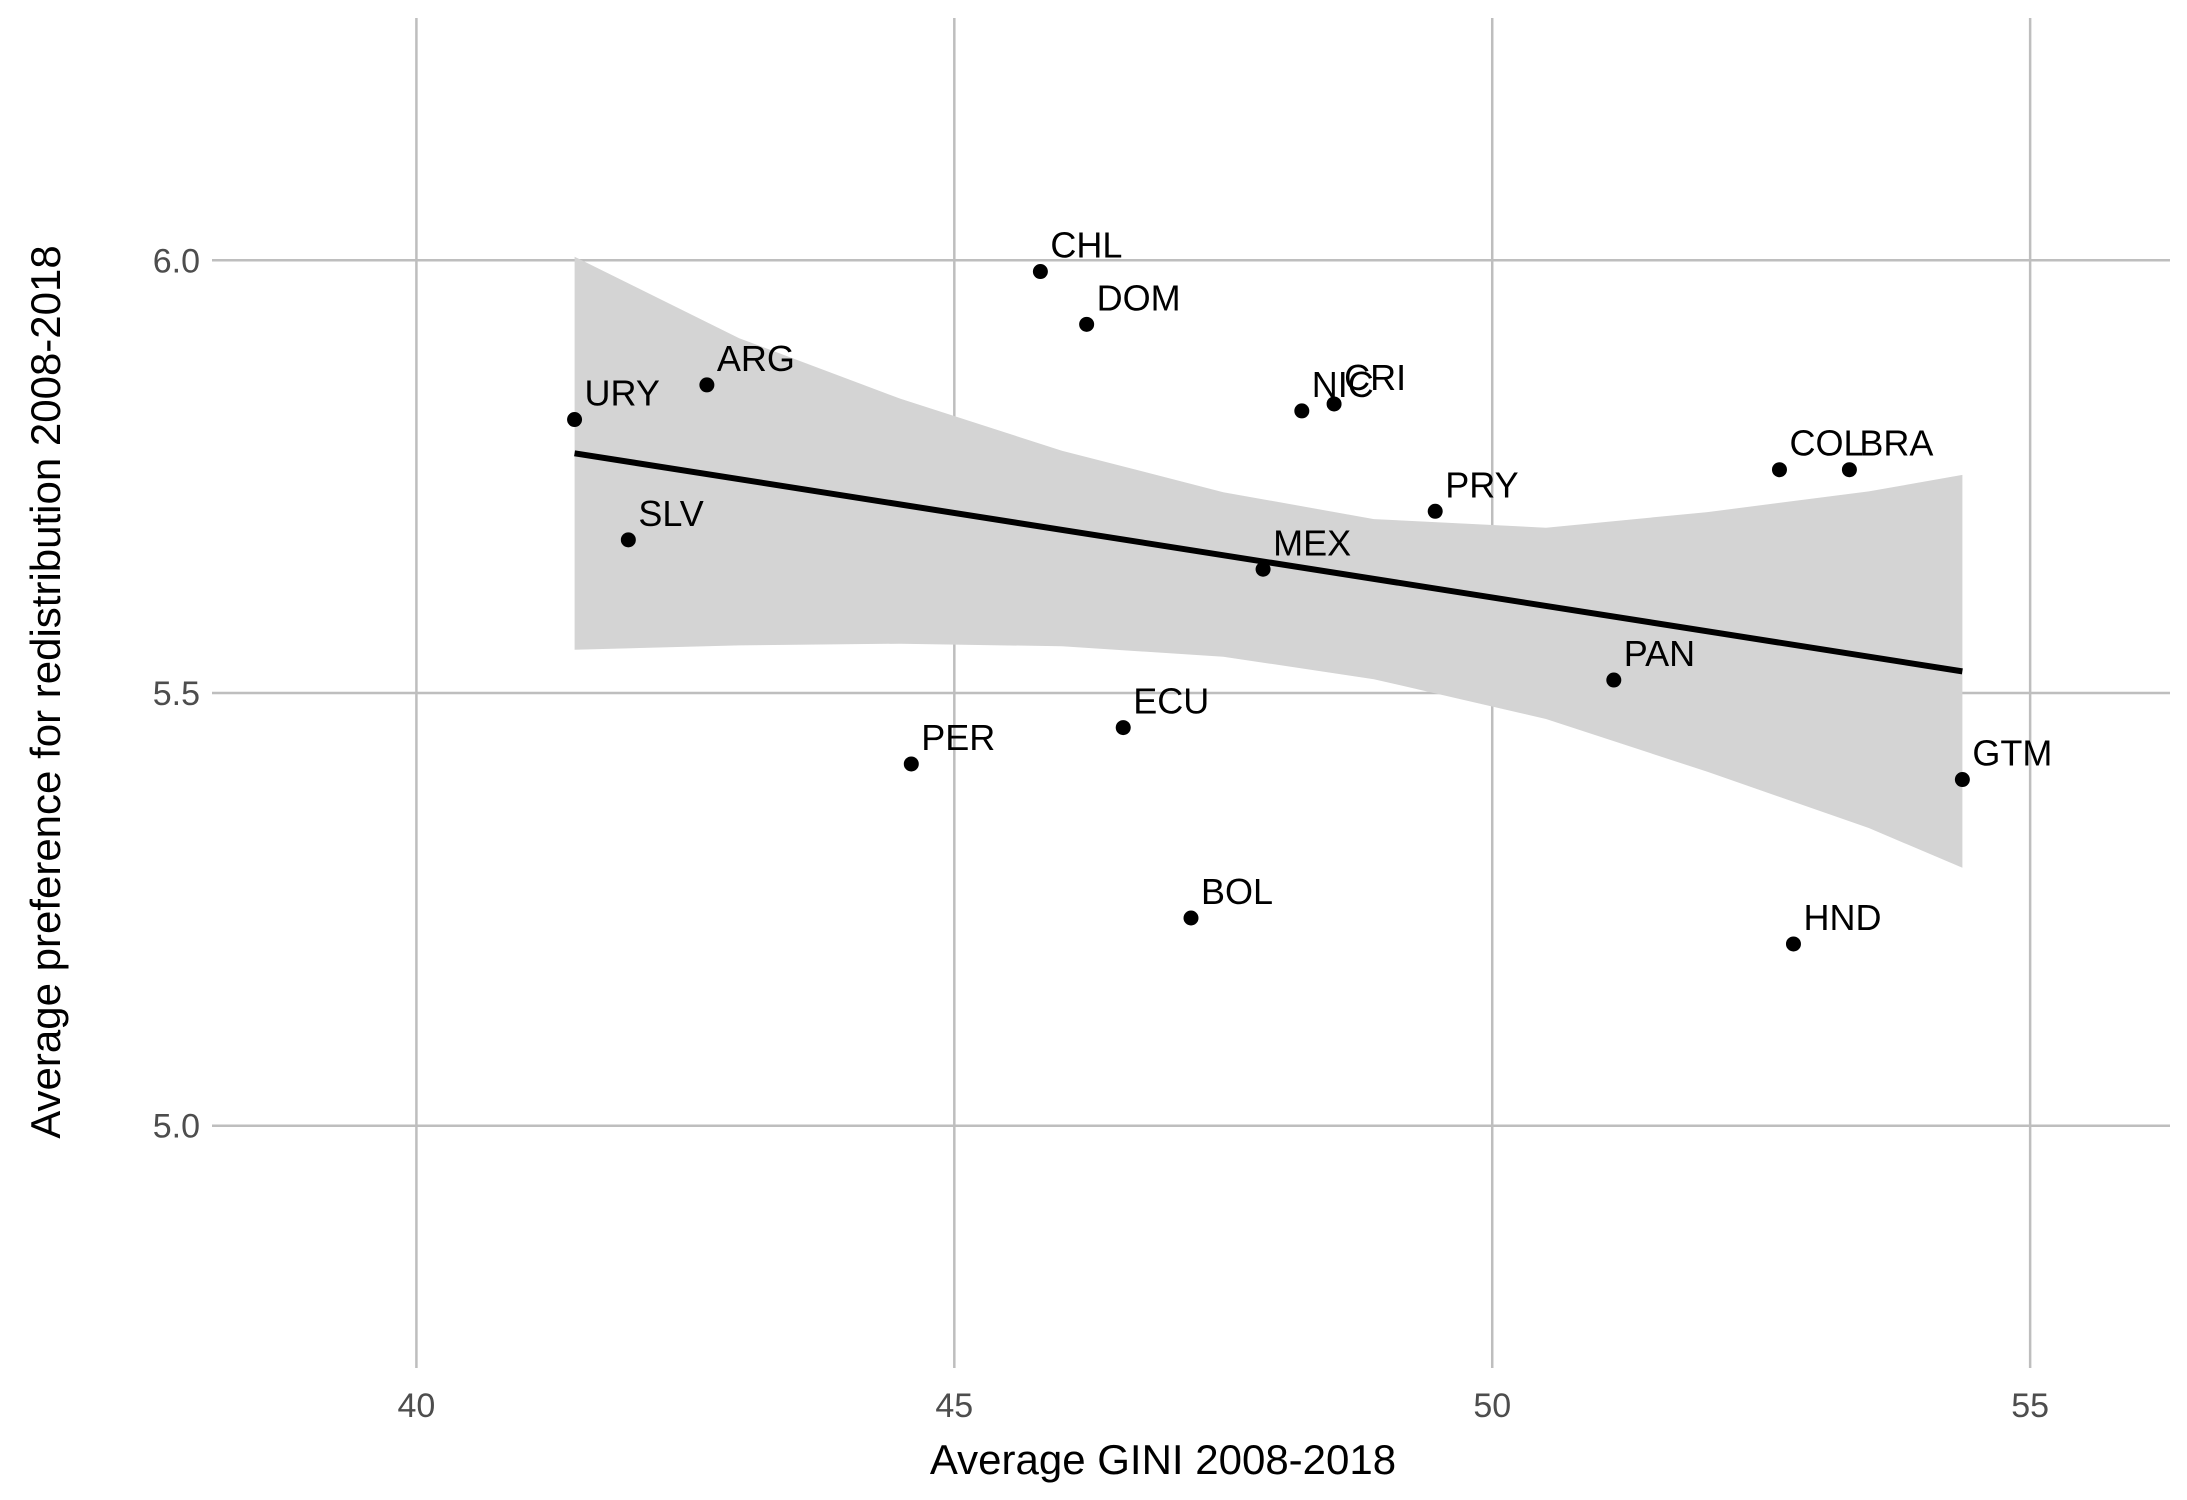  Describe the element at coordinates (1793, 944) in the screenshot. I see `data-point-hnd` at that location.